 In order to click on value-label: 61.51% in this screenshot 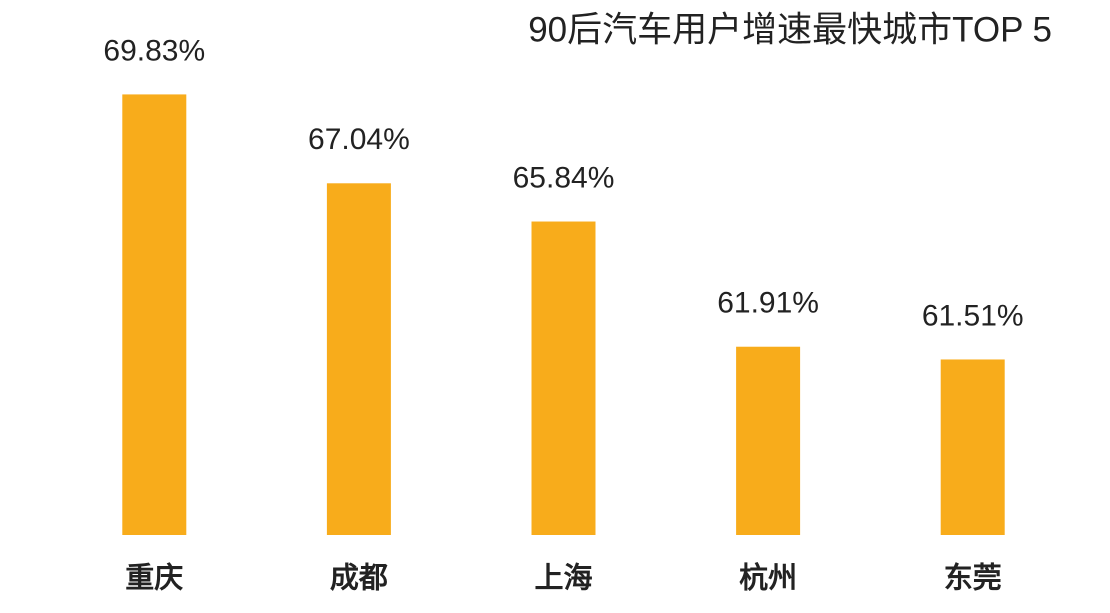, I will do `click(973, 315)`.